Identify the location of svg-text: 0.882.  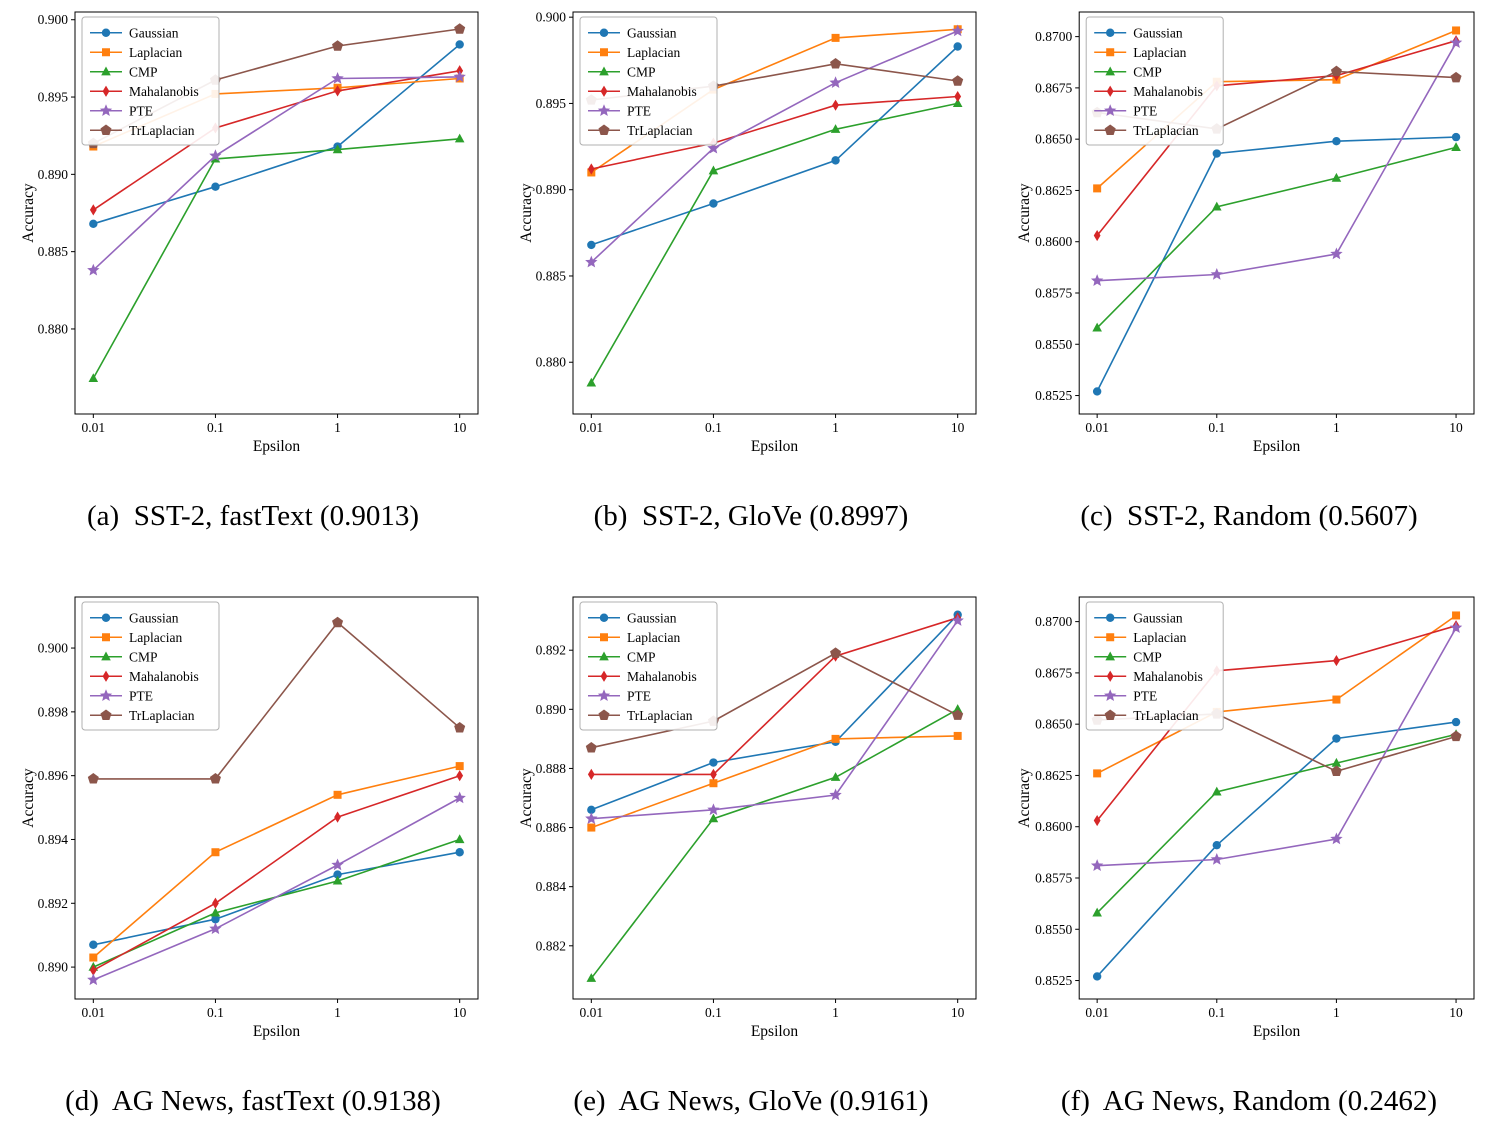
(551, 945).